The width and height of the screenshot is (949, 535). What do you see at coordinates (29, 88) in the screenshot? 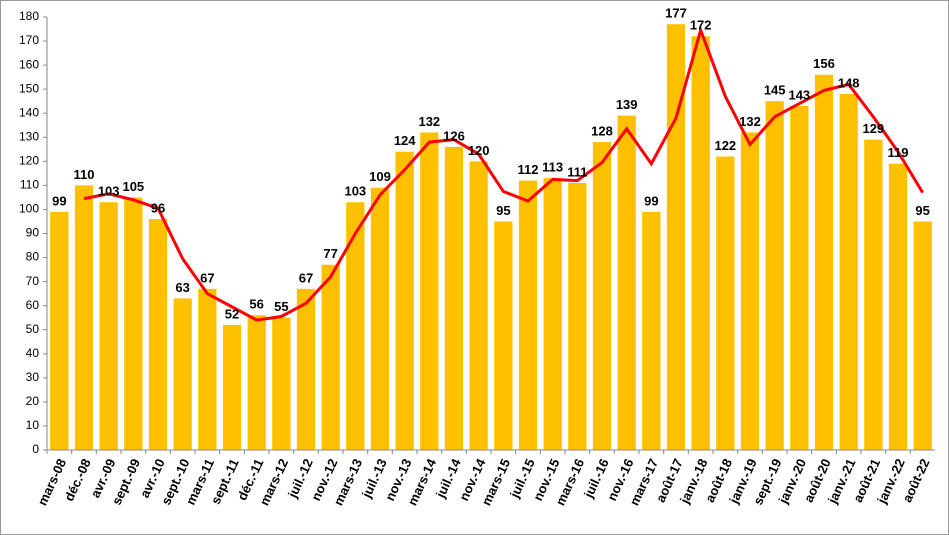
I see `y-tick-label: 150` at bounding box center [29, 88].